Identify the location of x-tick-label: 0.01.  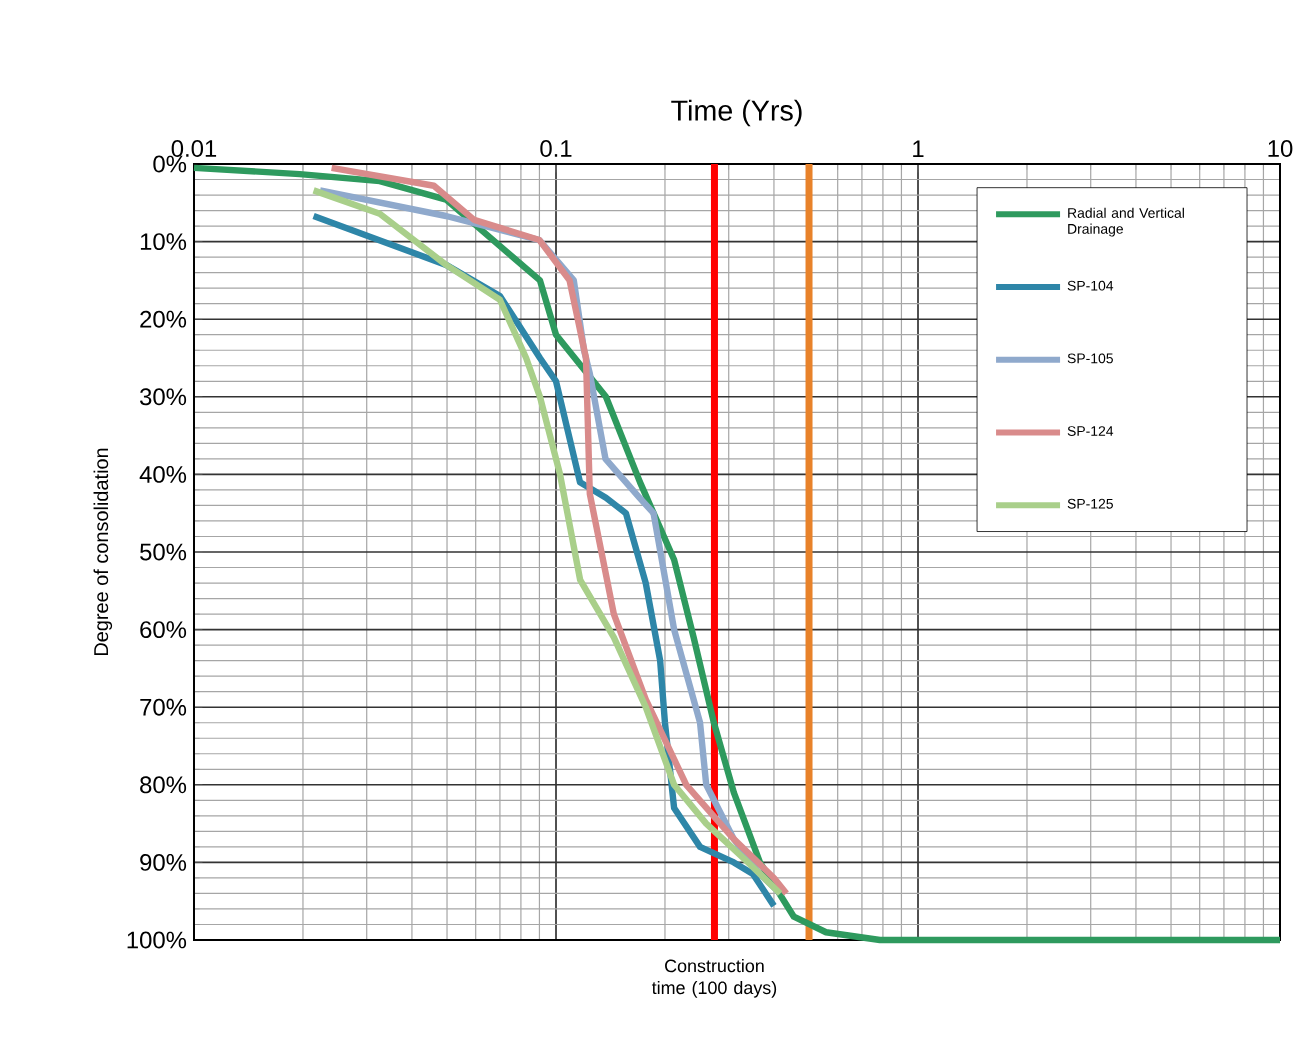
(194, 148).